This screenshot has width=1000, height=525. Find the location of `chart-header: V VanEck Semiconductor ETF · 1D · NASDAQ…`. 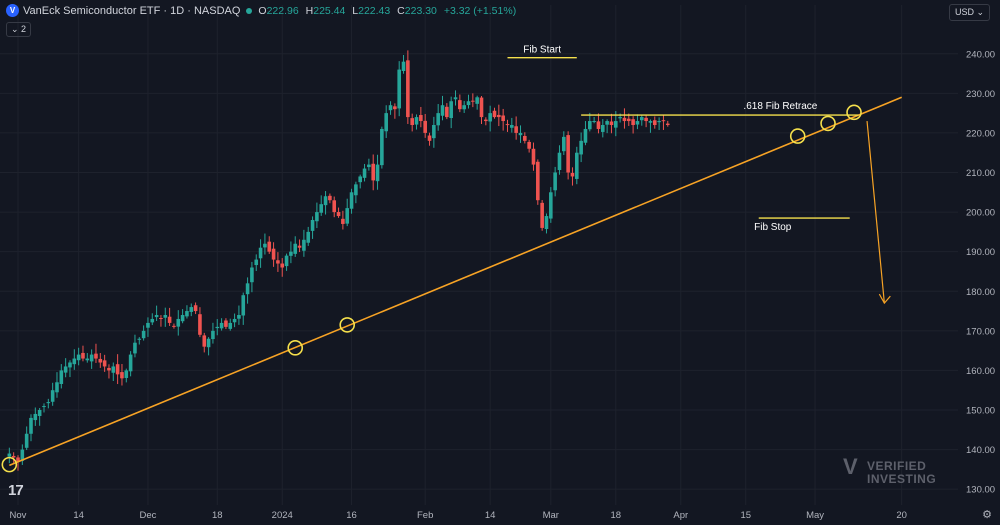

chart-header: V VanEck Semiconductor ETF · 1D · NASDAQ… is located at coordinates (263, 10).